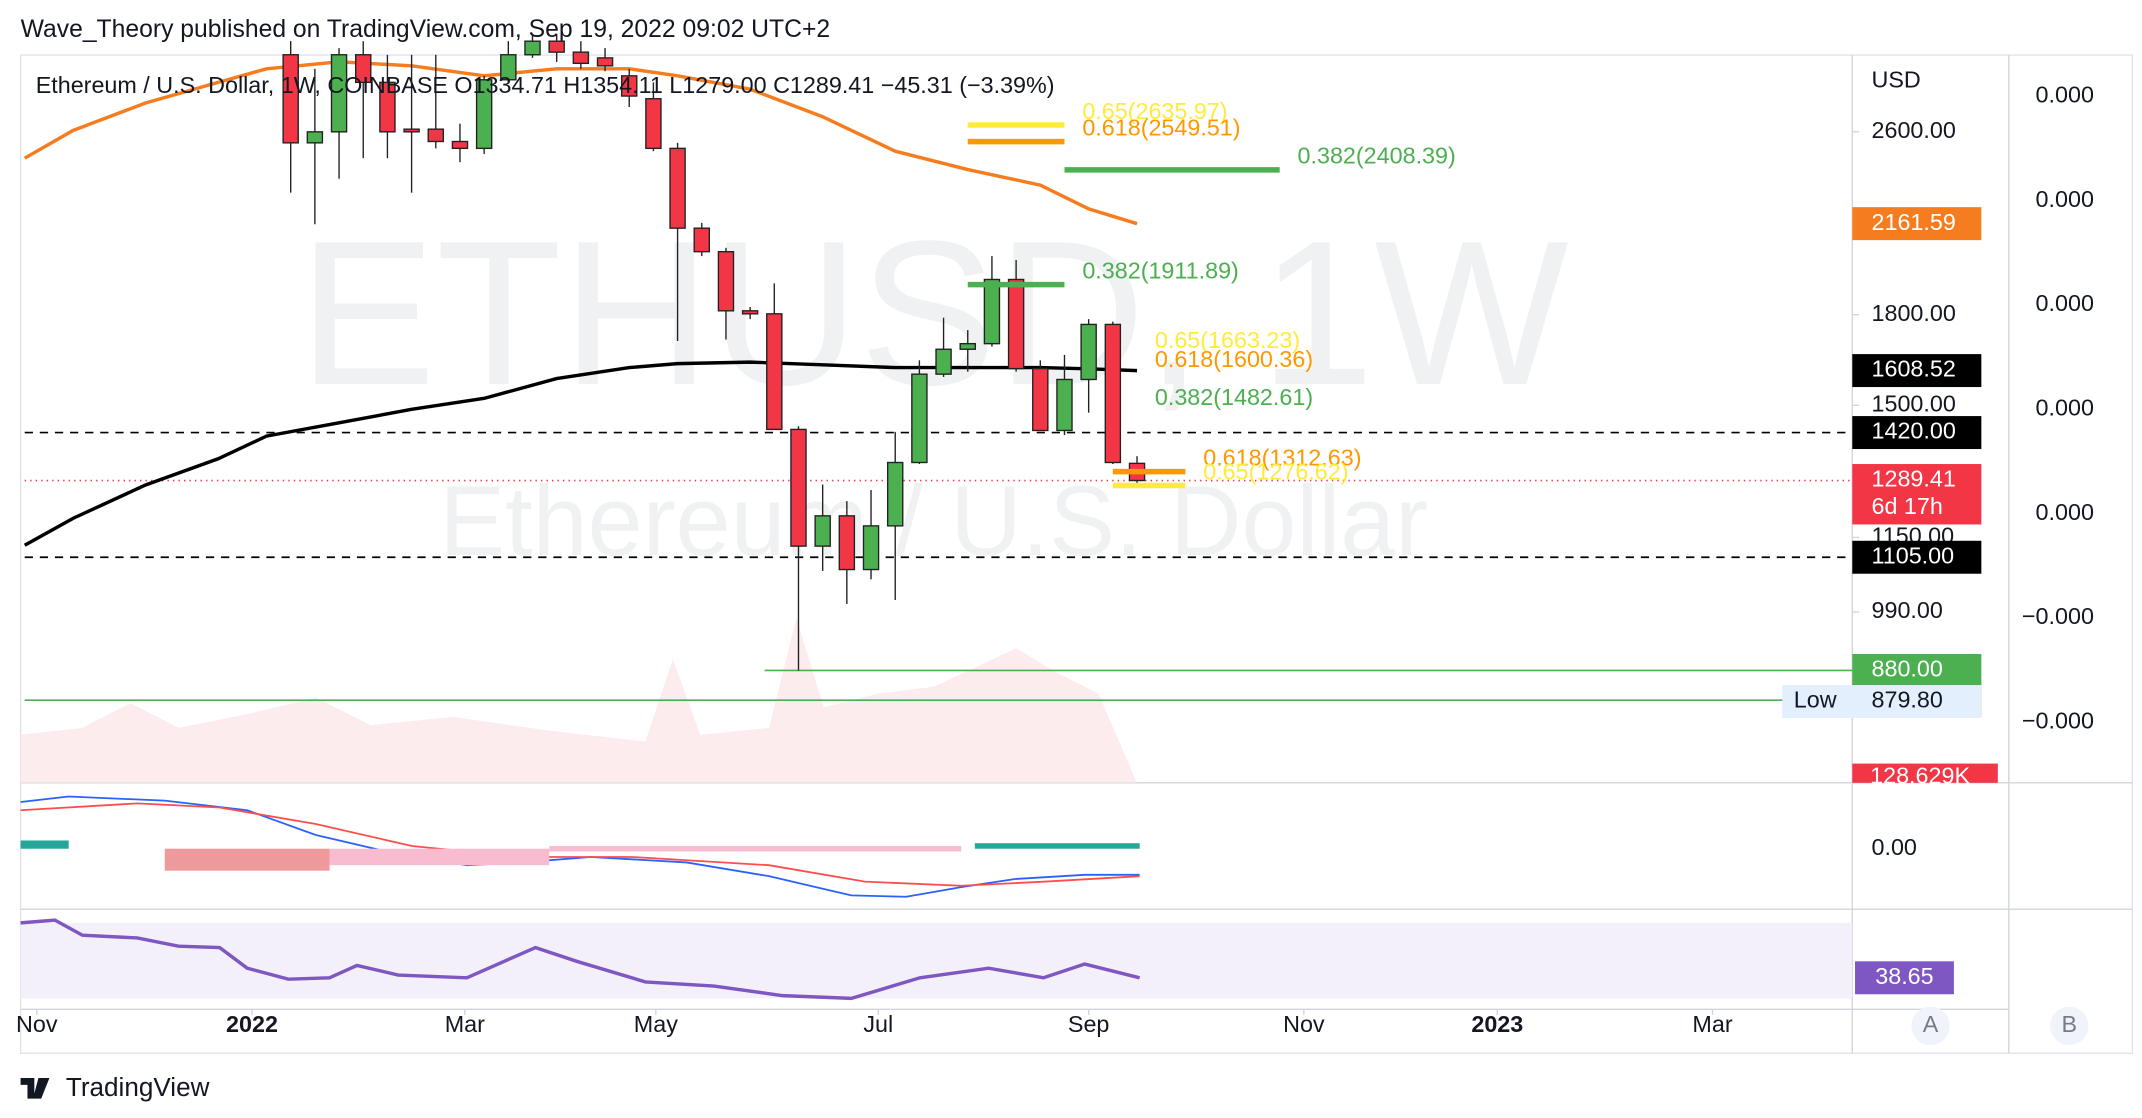 Image resolution: width=2142 pixels, height=1118 pixels. Describe the element at coordinates (1914, 431) in the screenshot. I see `price-label: 1420.00` at that location.